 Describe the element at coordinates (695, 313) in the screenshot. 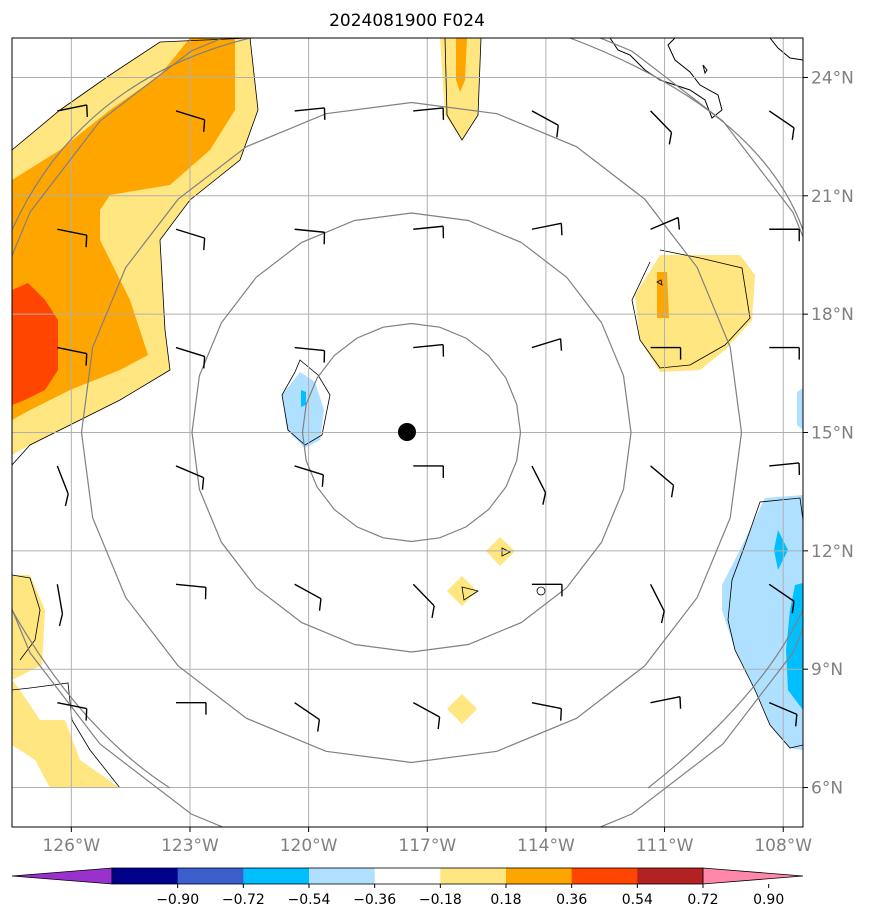

I see `anomaly-region-east-light` at that location.